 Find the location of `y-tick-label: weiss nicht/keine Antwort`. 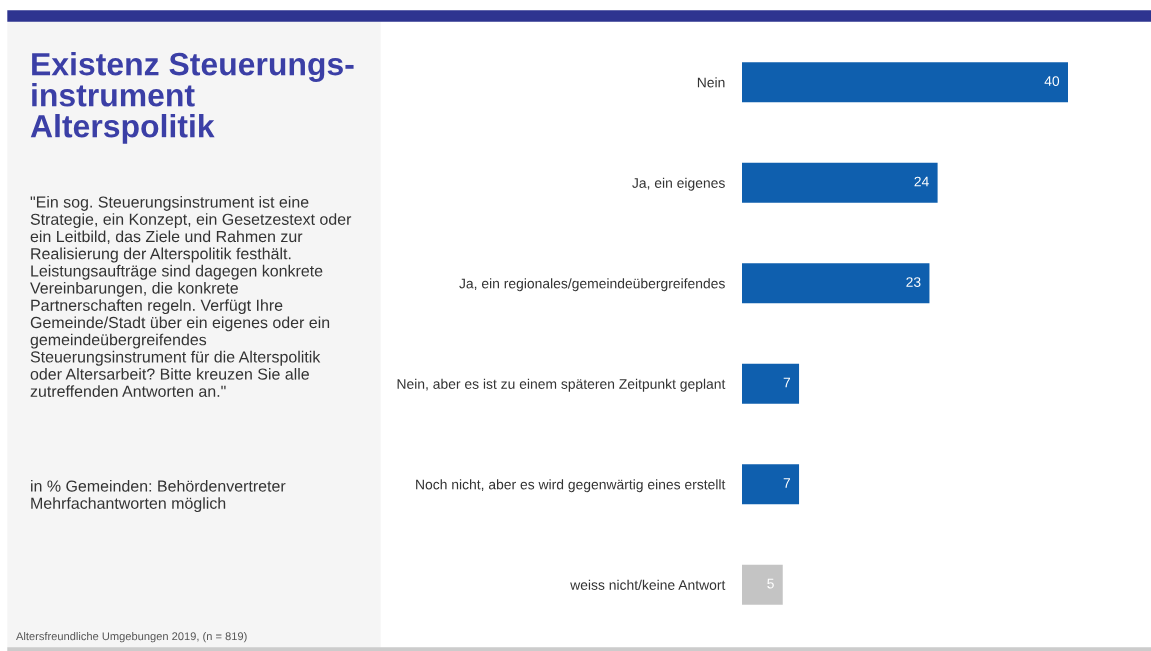

y-tick-label: weiss nicht/keine Antwort is located at coordinates (648, 584).